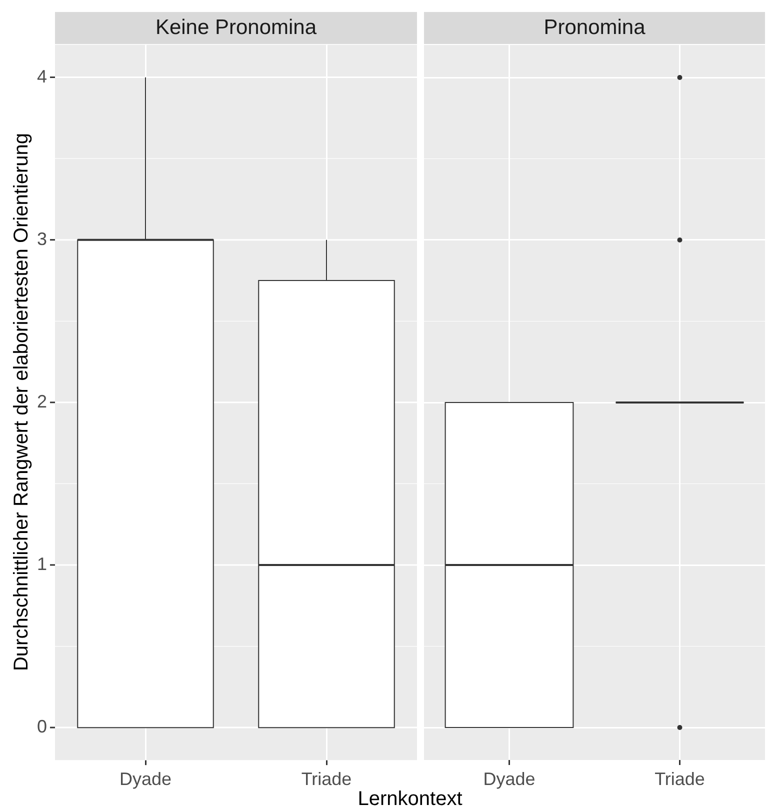  What do you see at coordinates (41, 726) in the screenshot?
I see `y-tick-label: 0` at bounding box center [41, 726].